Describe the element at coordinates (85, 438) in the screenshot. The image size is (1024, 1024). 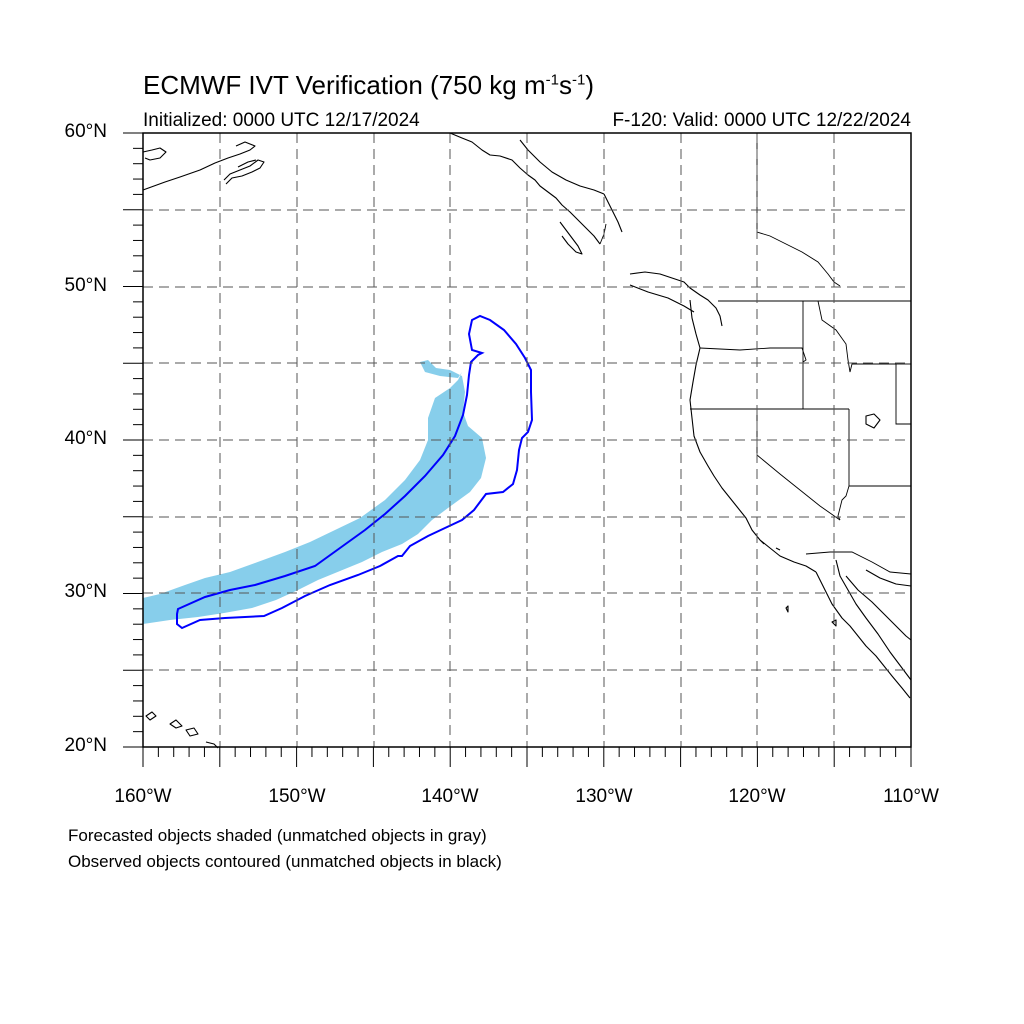
I see `lat-label-40n: 40°N` at that location.